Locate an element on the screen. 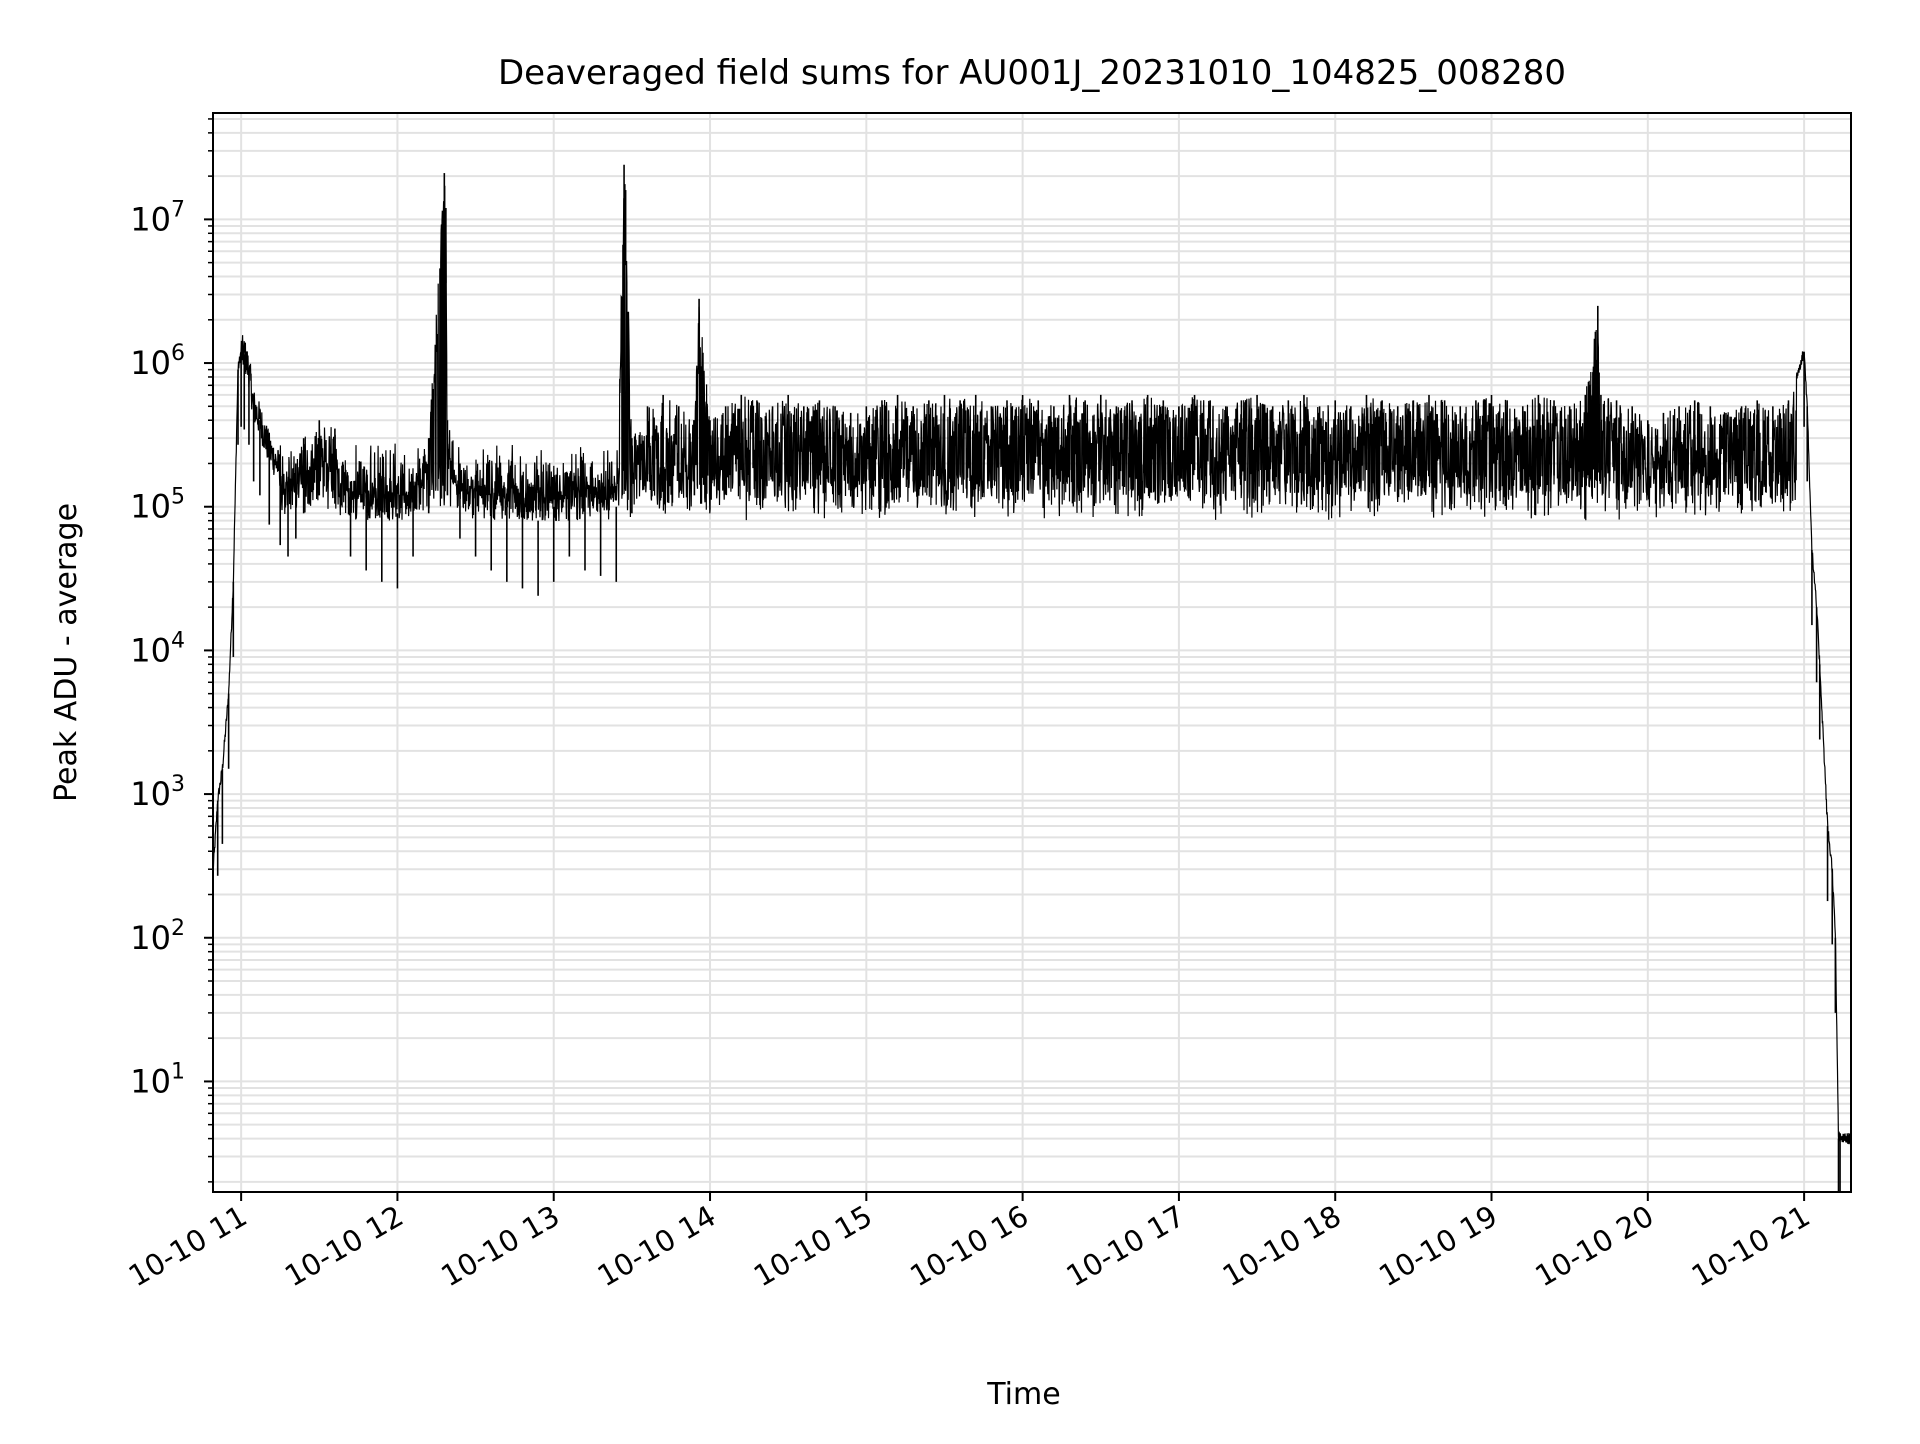 The image size is (1920, 1444). x-tick-label: 10-10 17 is located at coordinates (1125, 1246).